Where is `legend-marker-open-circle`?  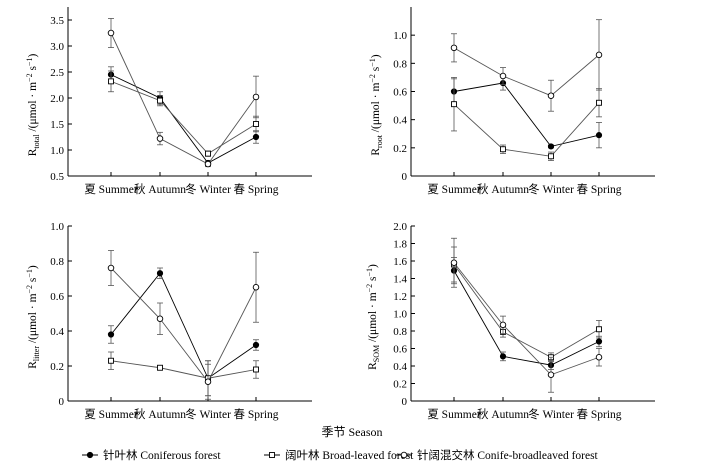
legend-marker-open-circle is located at coordinates (404, 455).